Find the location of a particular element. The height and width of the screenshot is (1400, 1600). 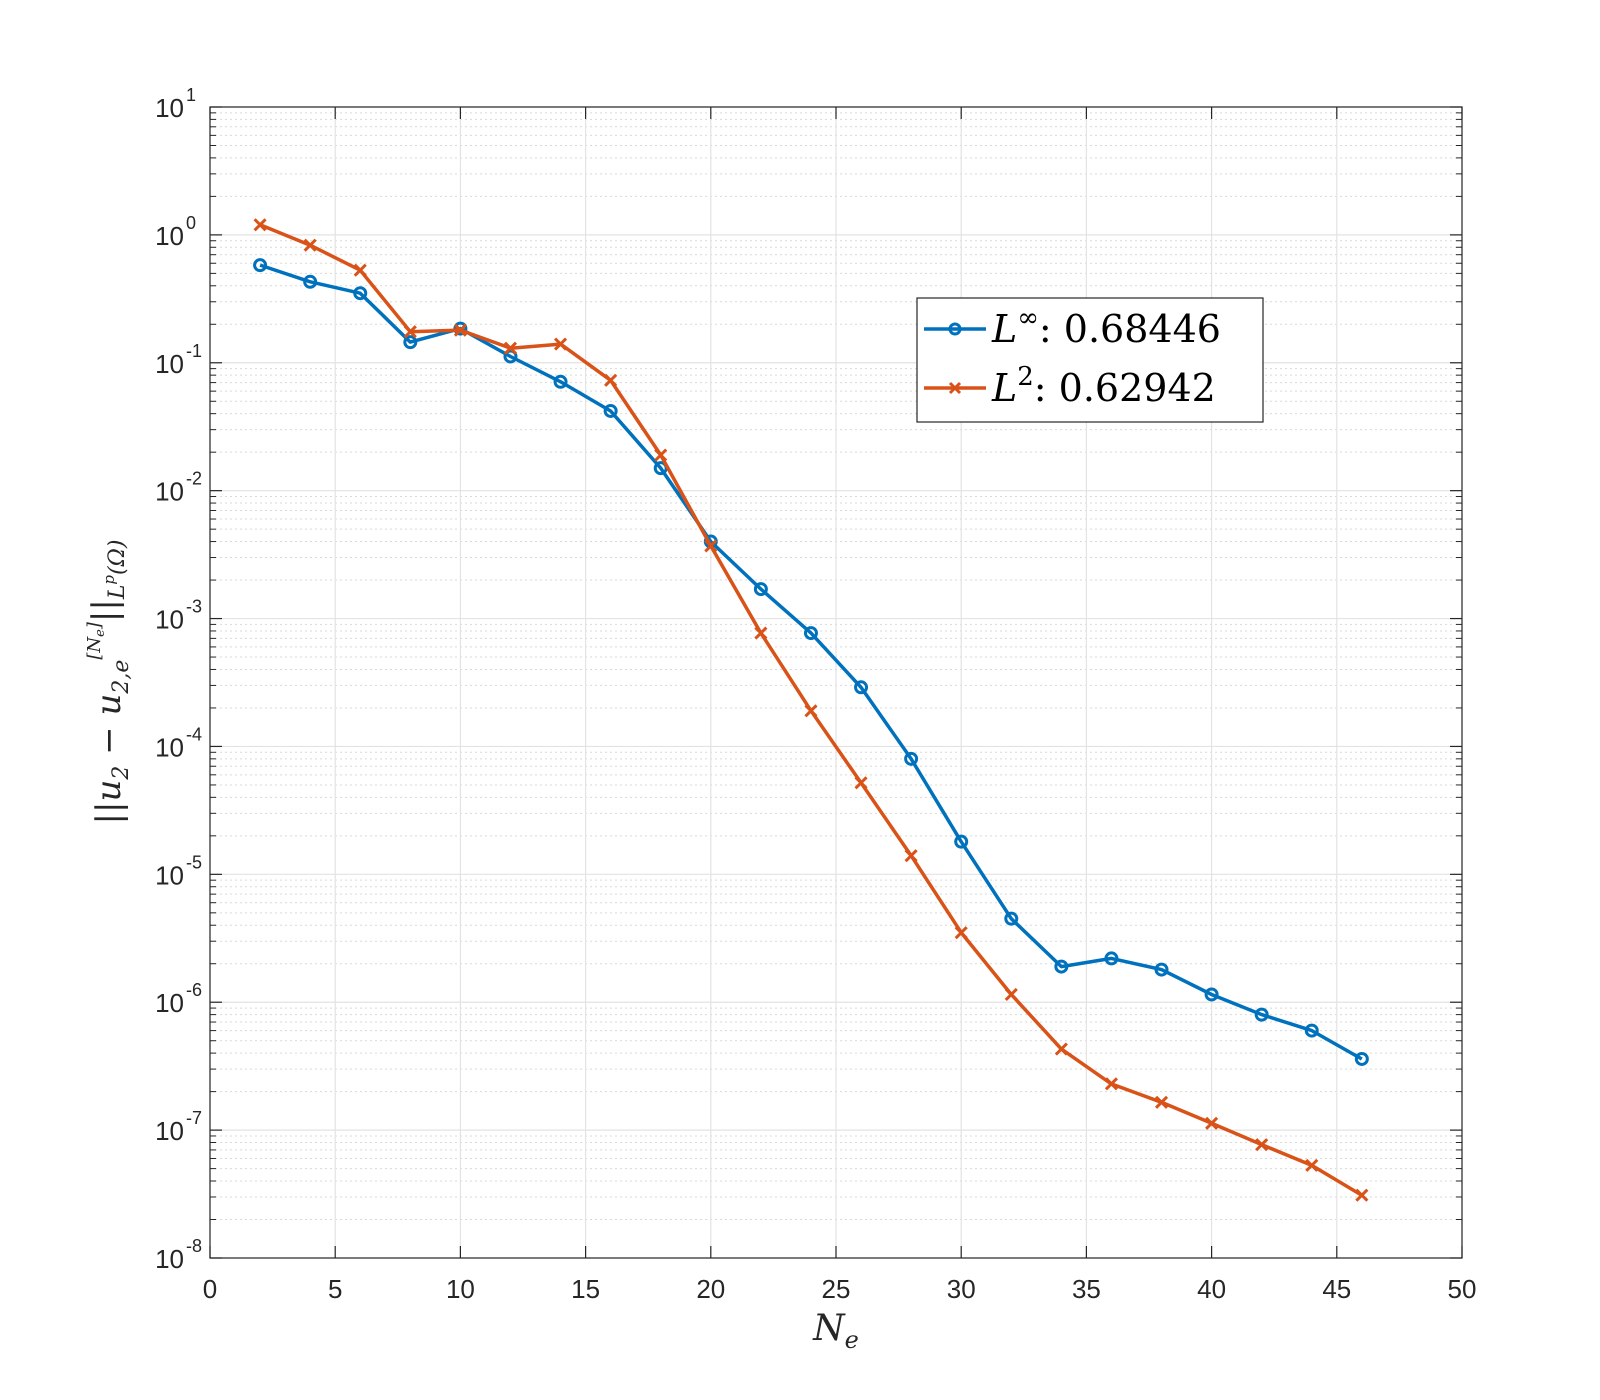

y-tick-exponent: -8 is located at coordinates (194, 1246).